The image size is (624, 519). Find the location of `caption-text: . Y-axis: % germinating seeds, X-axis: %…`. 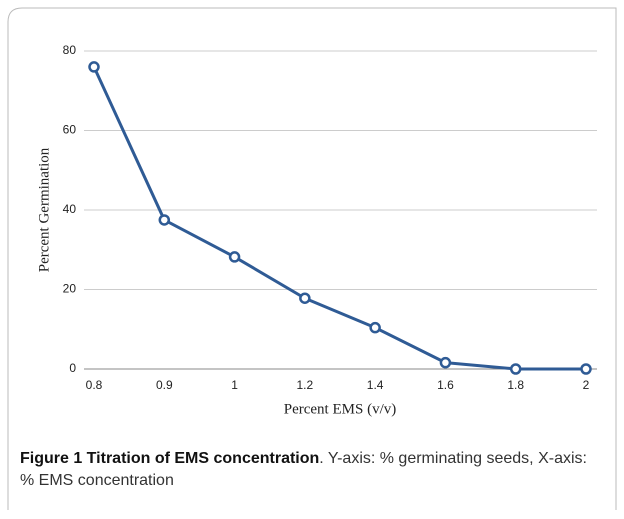

caption-text: . Y-axis: % germinating seeds, X-axis: %… is located at coordinates (303, 469).